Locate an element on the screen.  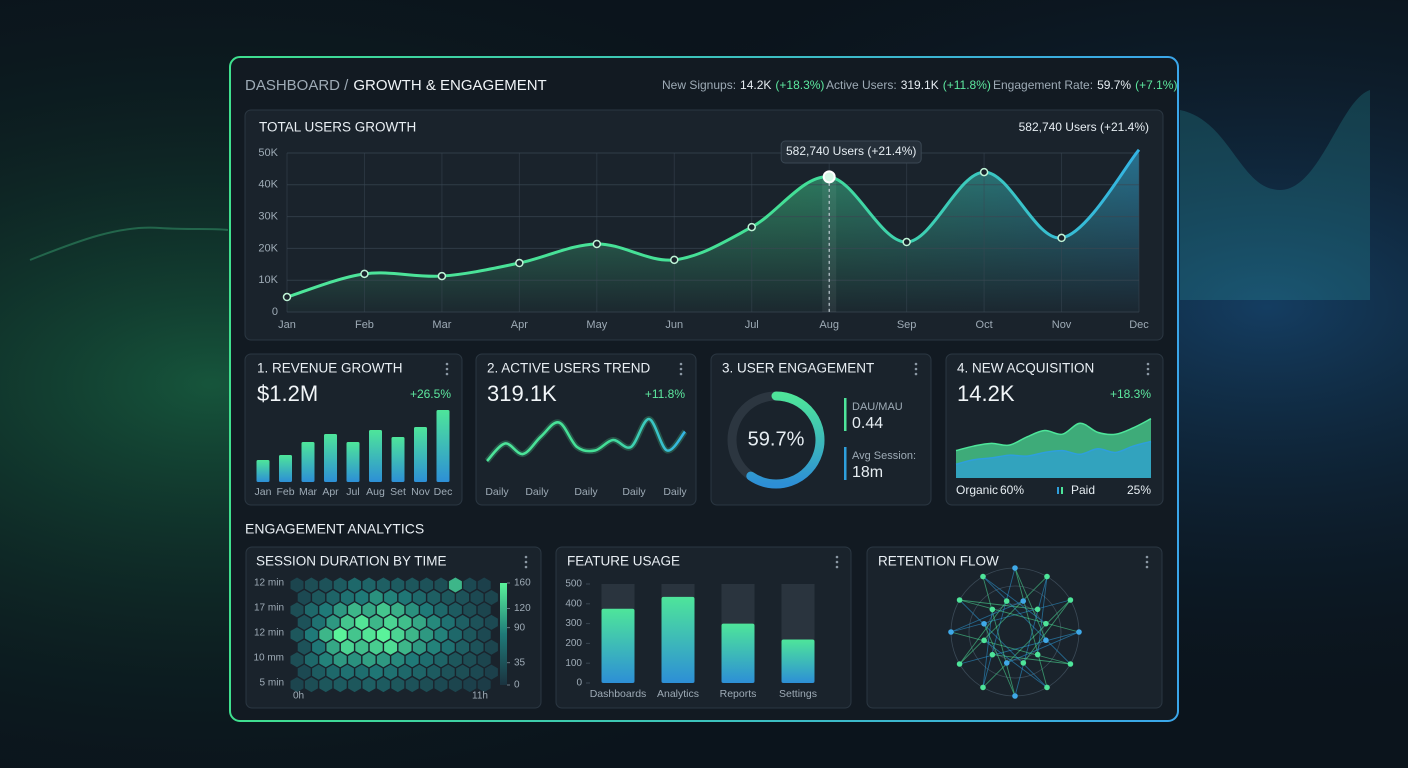
card is located at coordinates (586, 429).